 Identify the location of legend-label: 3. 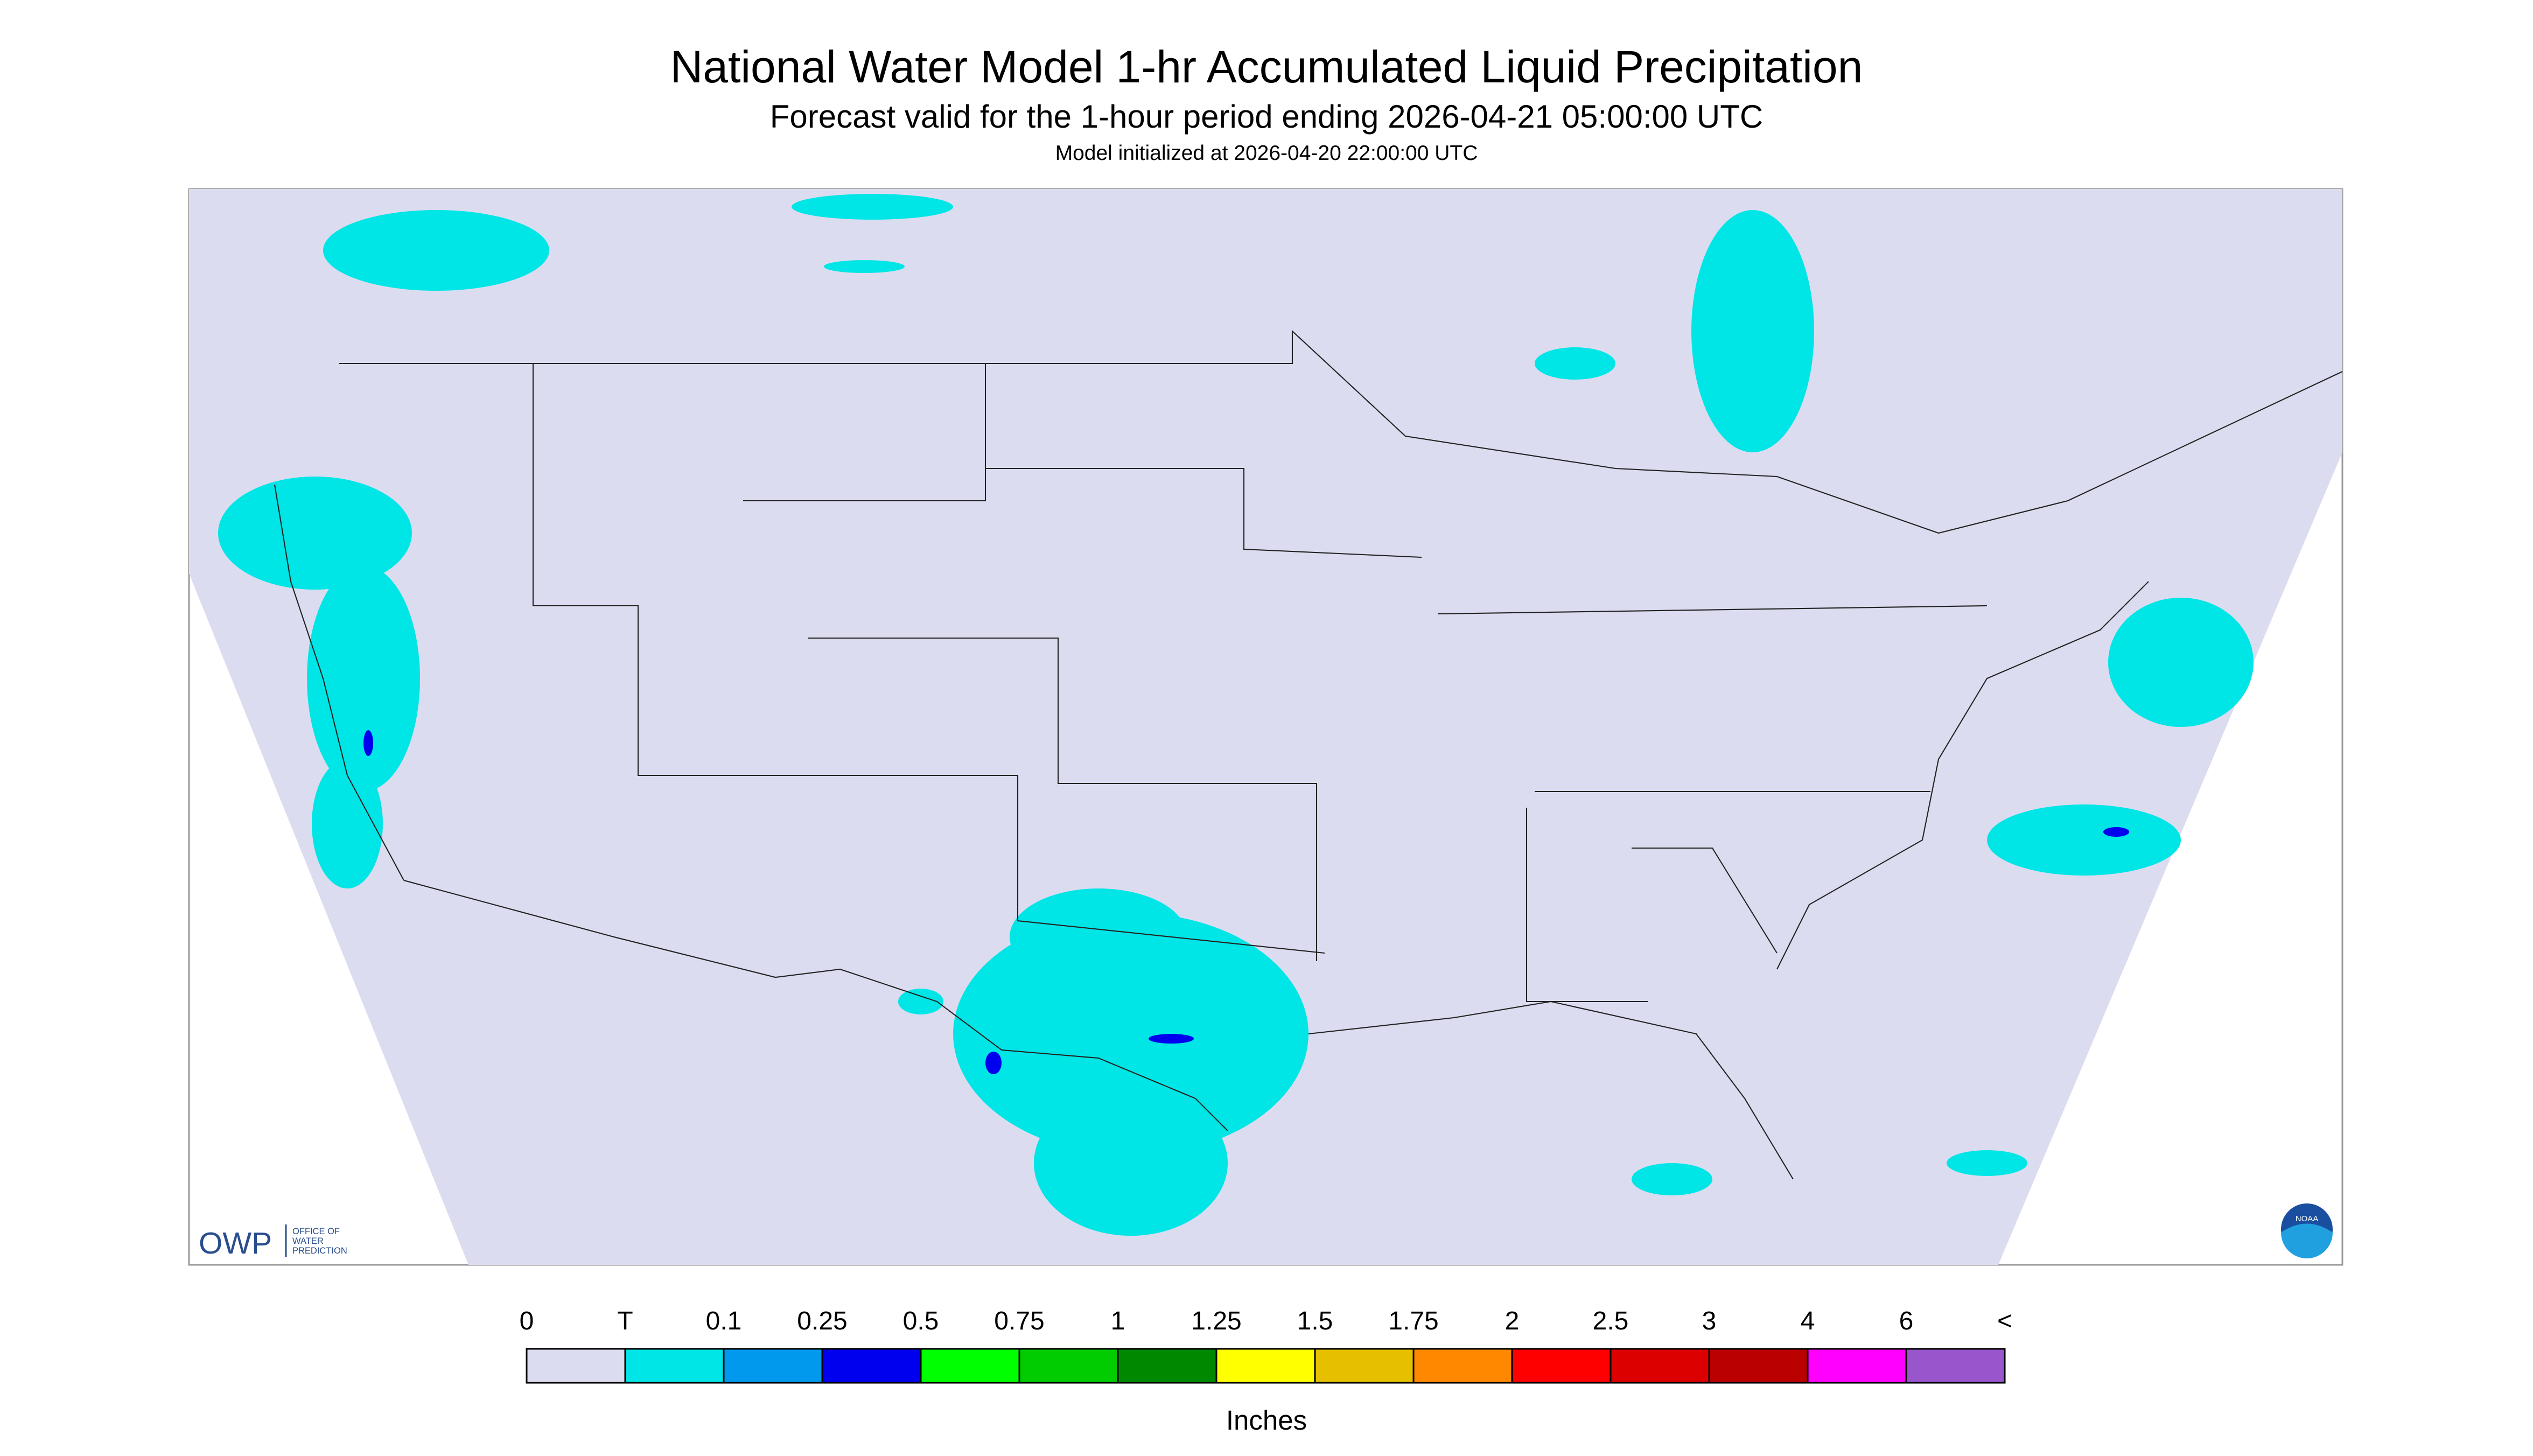
(1709, 1321).